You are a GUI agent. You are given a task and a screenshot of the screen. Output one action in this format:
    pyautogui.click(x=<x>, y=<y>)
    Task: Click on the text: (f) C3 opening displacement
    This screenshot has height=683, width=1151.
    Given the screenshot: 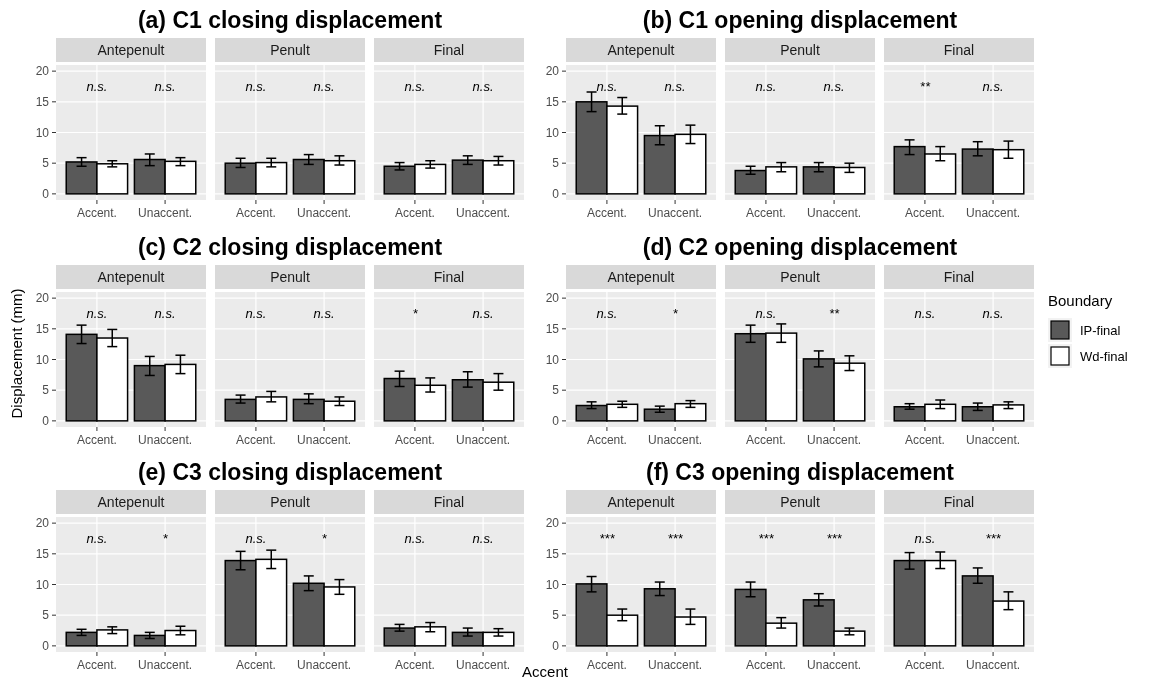 What is the action you would take?
    pyautogui.click(x=800, y=472)
    